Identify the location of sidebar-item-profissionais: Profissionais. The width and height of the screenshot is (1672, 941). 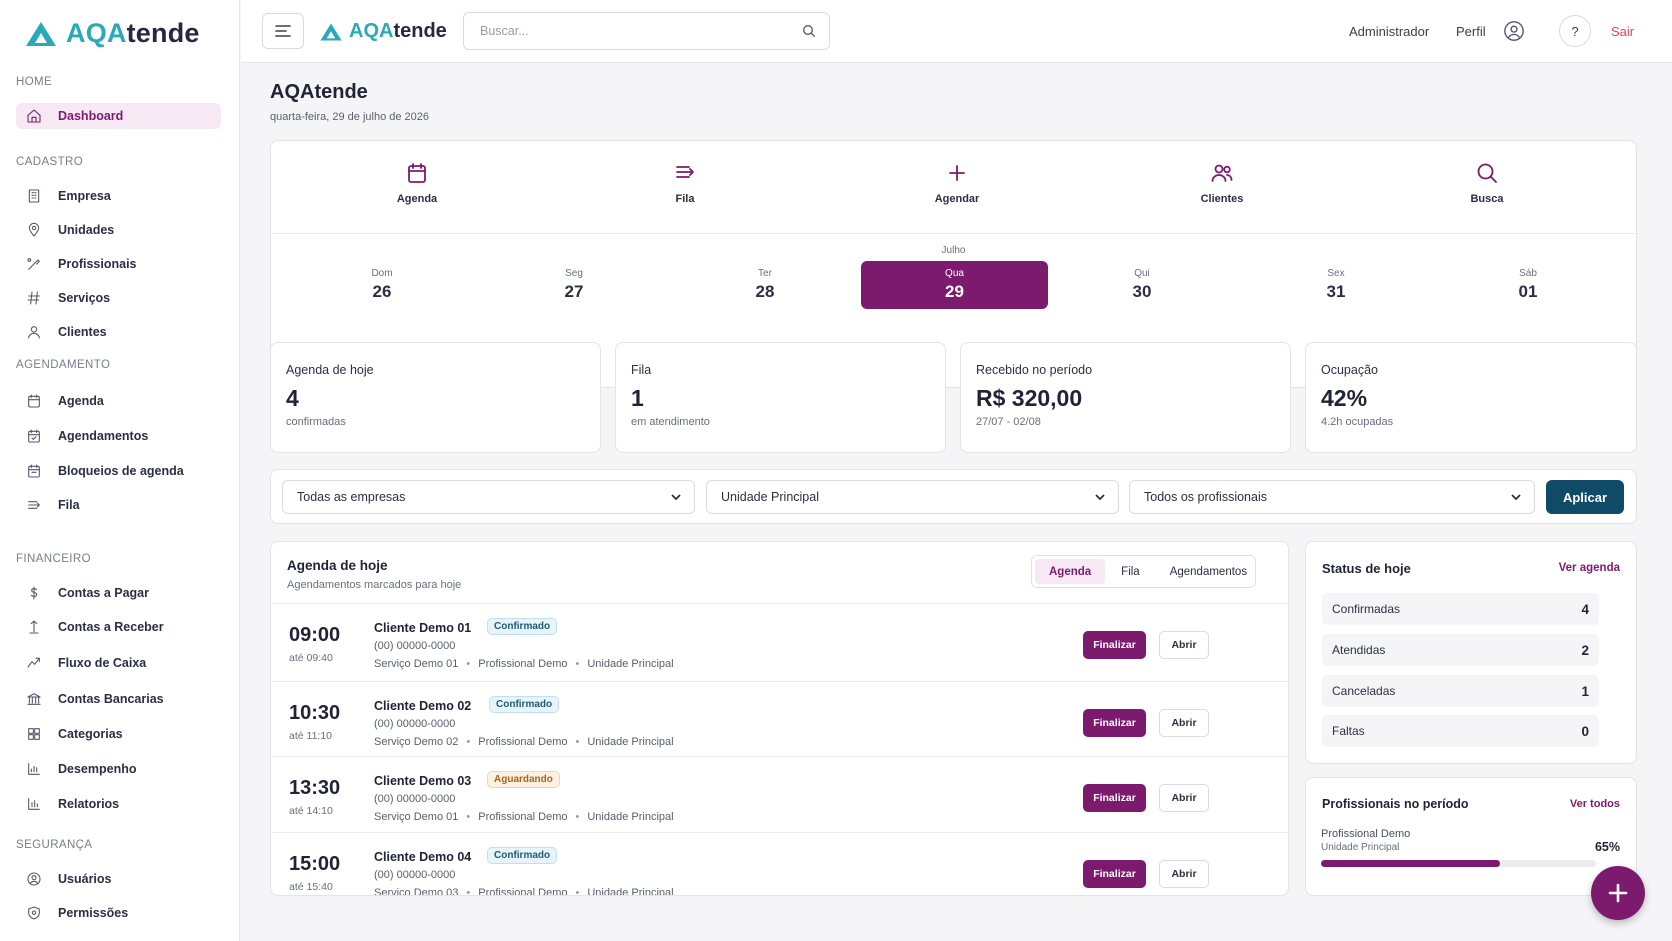
(118, 264).